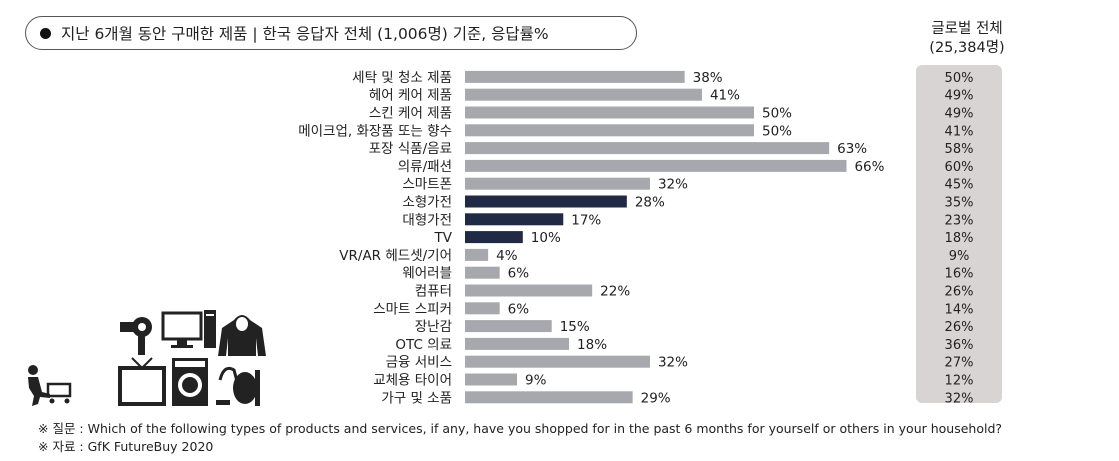  Describe the element at coordinates (586, 220) in the screenshot. I see `bar-value-label: 17%` at that location.